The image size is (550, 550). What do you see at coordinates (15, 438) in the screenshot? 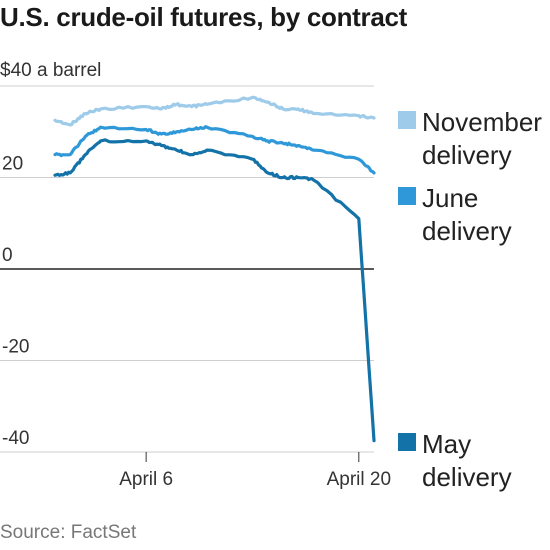
I see `y-tick-label: -40` at bounding box center [15, 438].